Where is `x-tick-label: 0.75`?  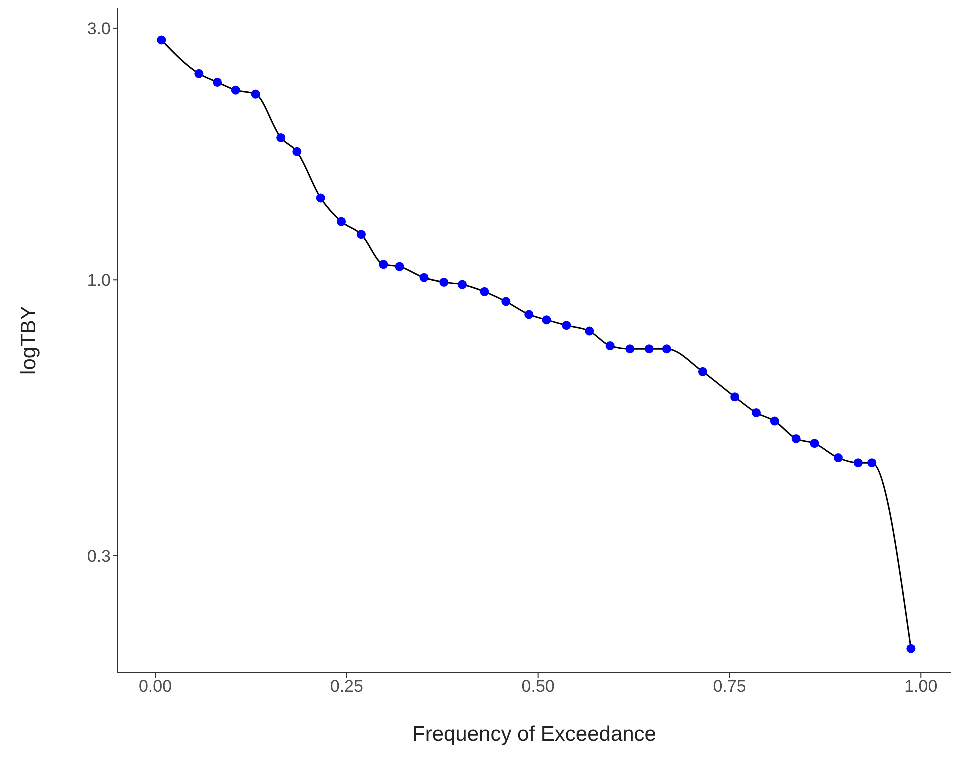 x-tick-label: 0.75 is located at coordinates (729, 686).